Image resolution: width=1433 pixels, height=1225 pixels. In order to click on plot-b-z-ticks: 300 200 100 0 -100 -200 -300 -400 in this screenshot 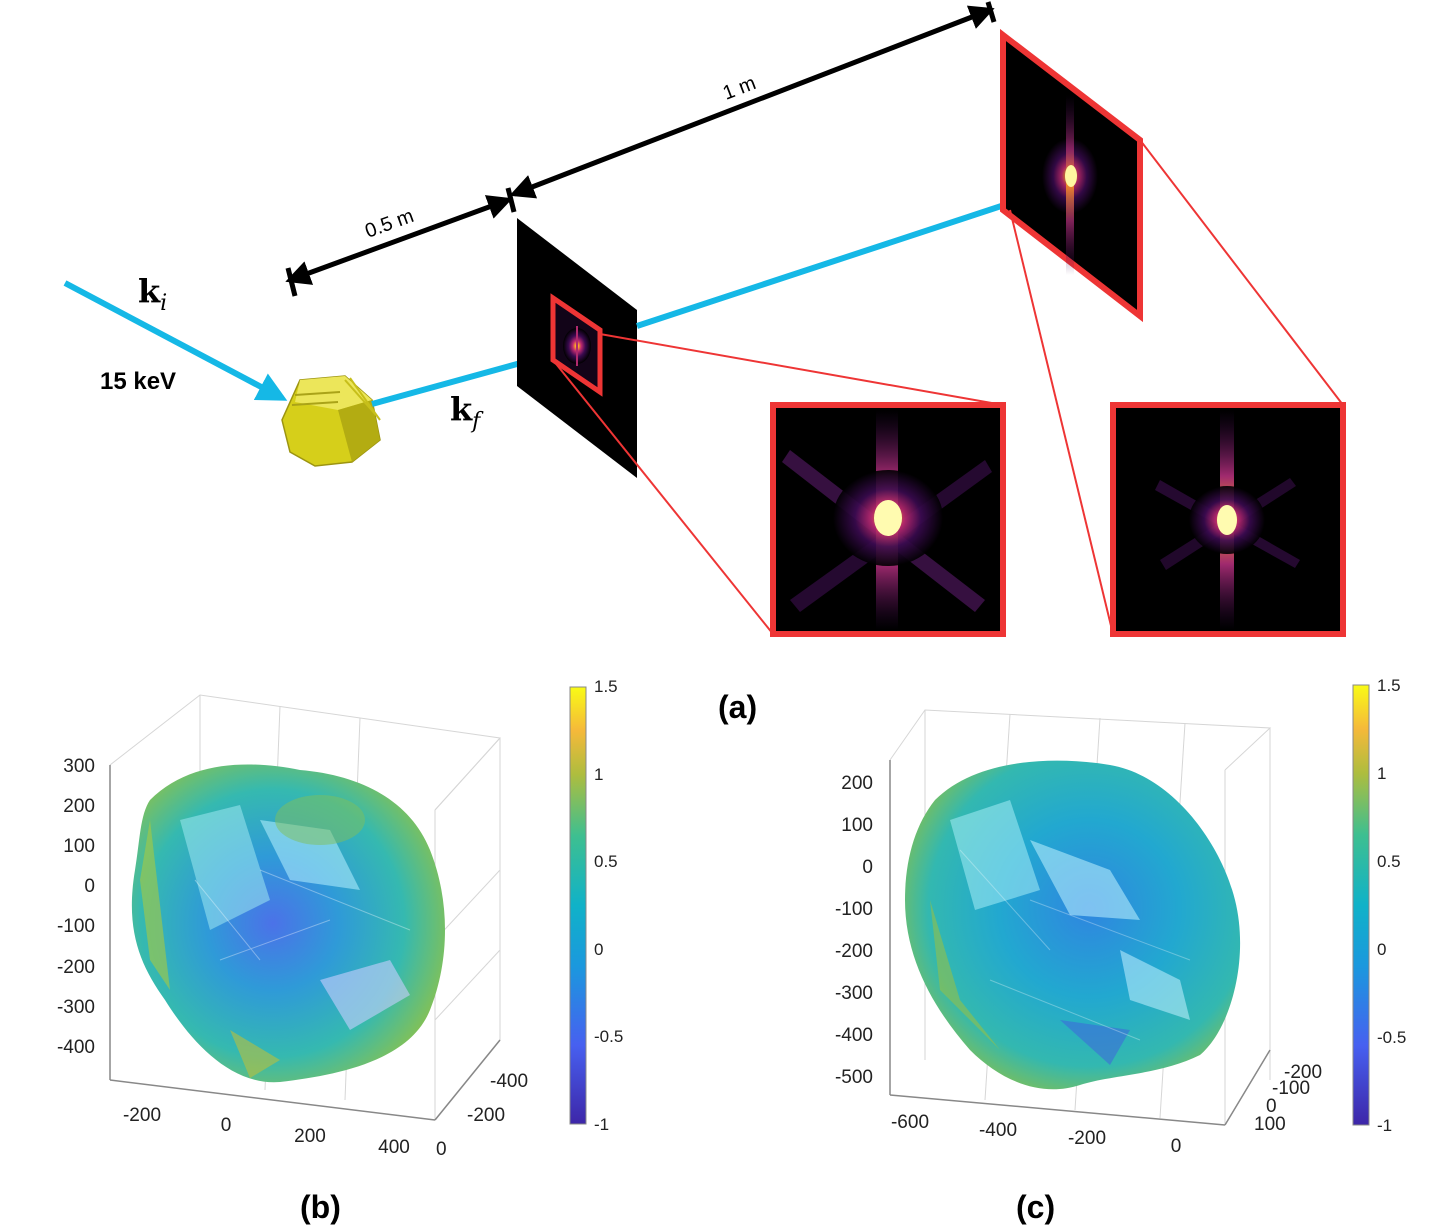, I will do `click(76, 907)`.